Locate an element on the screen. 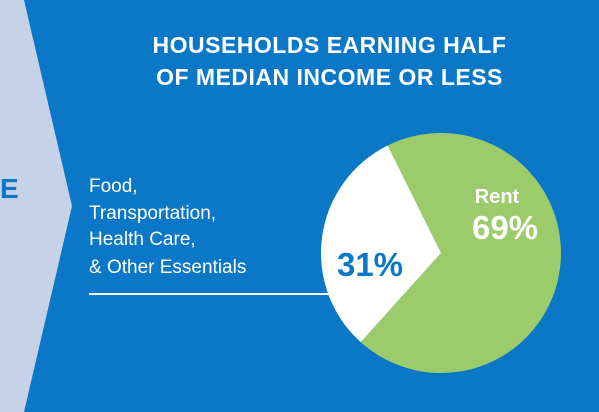 The width and height of the screenshot is (599, 412). callout-label-line-2: Transportation, is located at coordinates (153, 213).